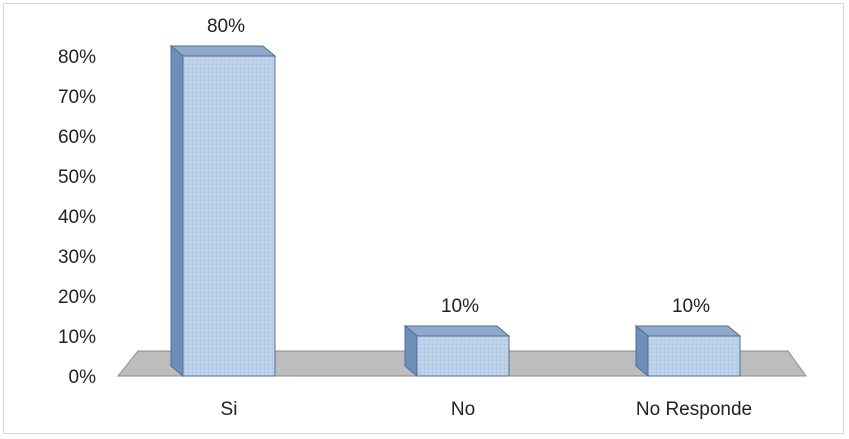 This screenshot has width=849, height=439. What do you see at coordinates (77, 217) in the screenshot?
I see `y-tick-label: 40%` at bounding box center [77, 217].